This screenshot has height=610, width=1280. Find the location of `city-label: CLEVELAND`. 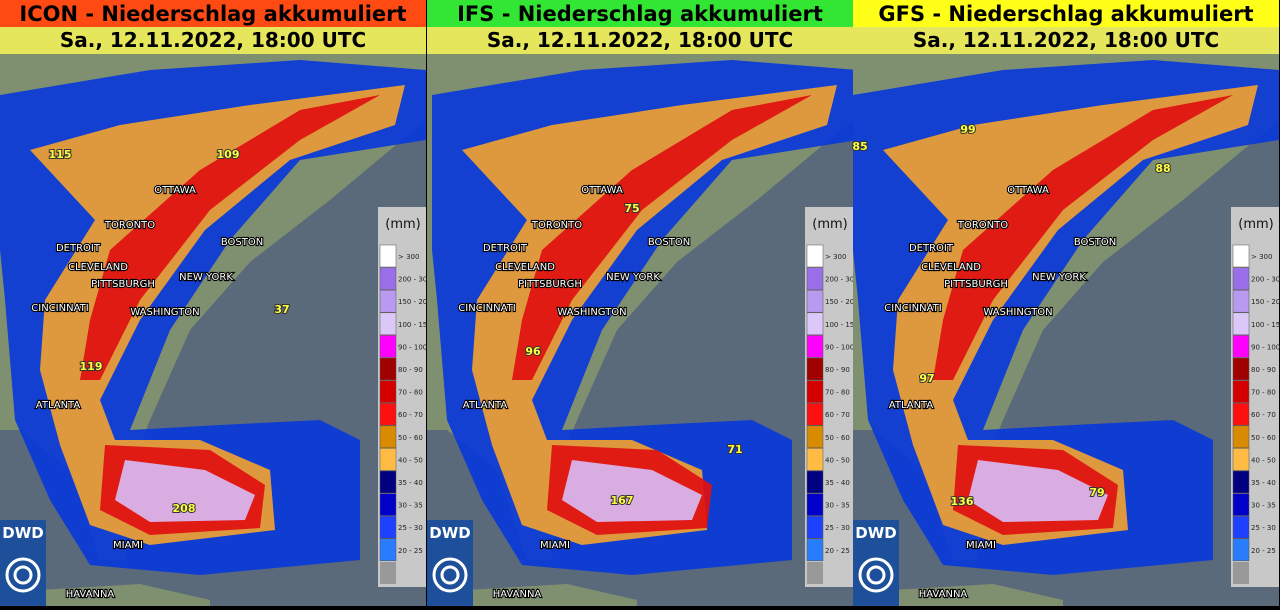

city-label: CLEVELAND is located at coordinates (525, 267).